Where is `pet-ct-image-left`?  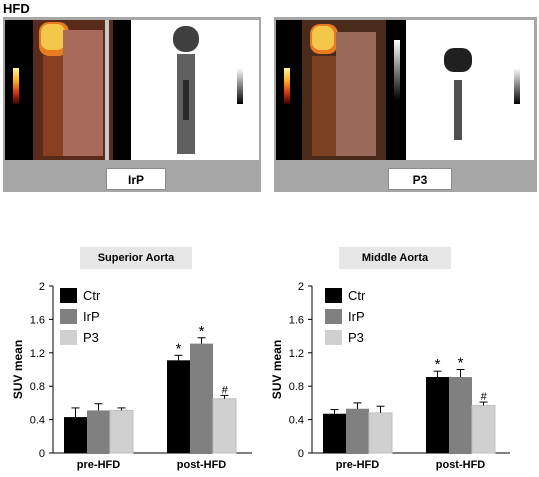
pet-ct-image-left is located at coordinates (132, 90).